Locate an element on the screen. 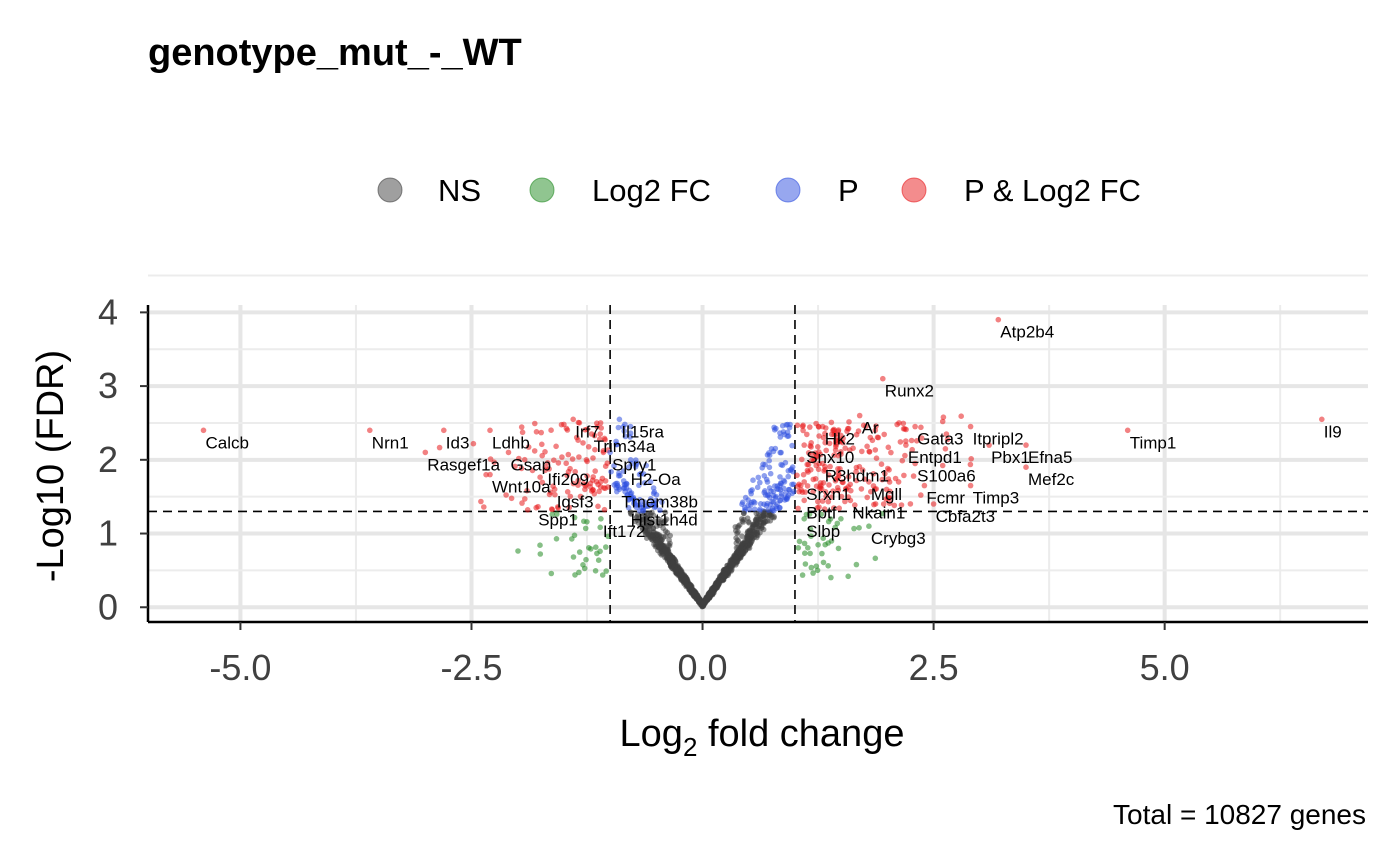  gene-label: Ldhb is located at coordinates (511, 442).